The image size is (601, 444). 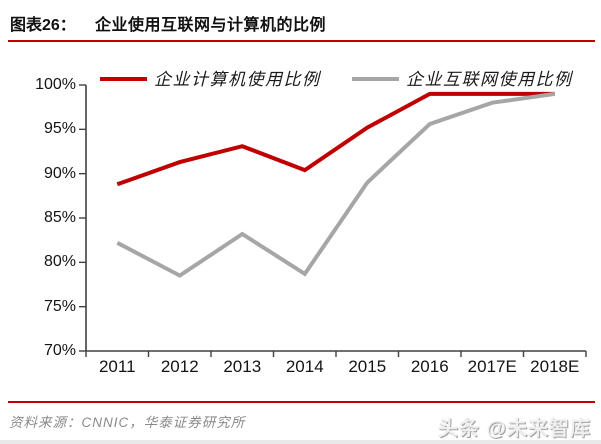 What do you see at coordinates (429, 366) in the screenshot?
I see `x-axis-tick-label: 2016` at bounding box center [429, 366].